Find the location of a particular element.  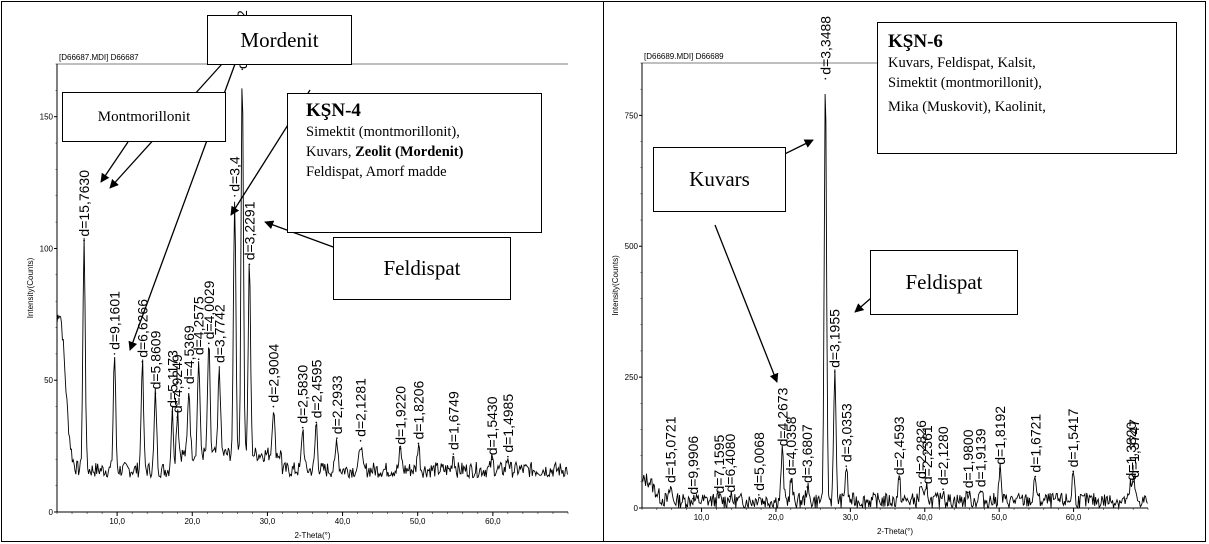

left-xtick-label: 30,0 is located at coordinates (268, 521).